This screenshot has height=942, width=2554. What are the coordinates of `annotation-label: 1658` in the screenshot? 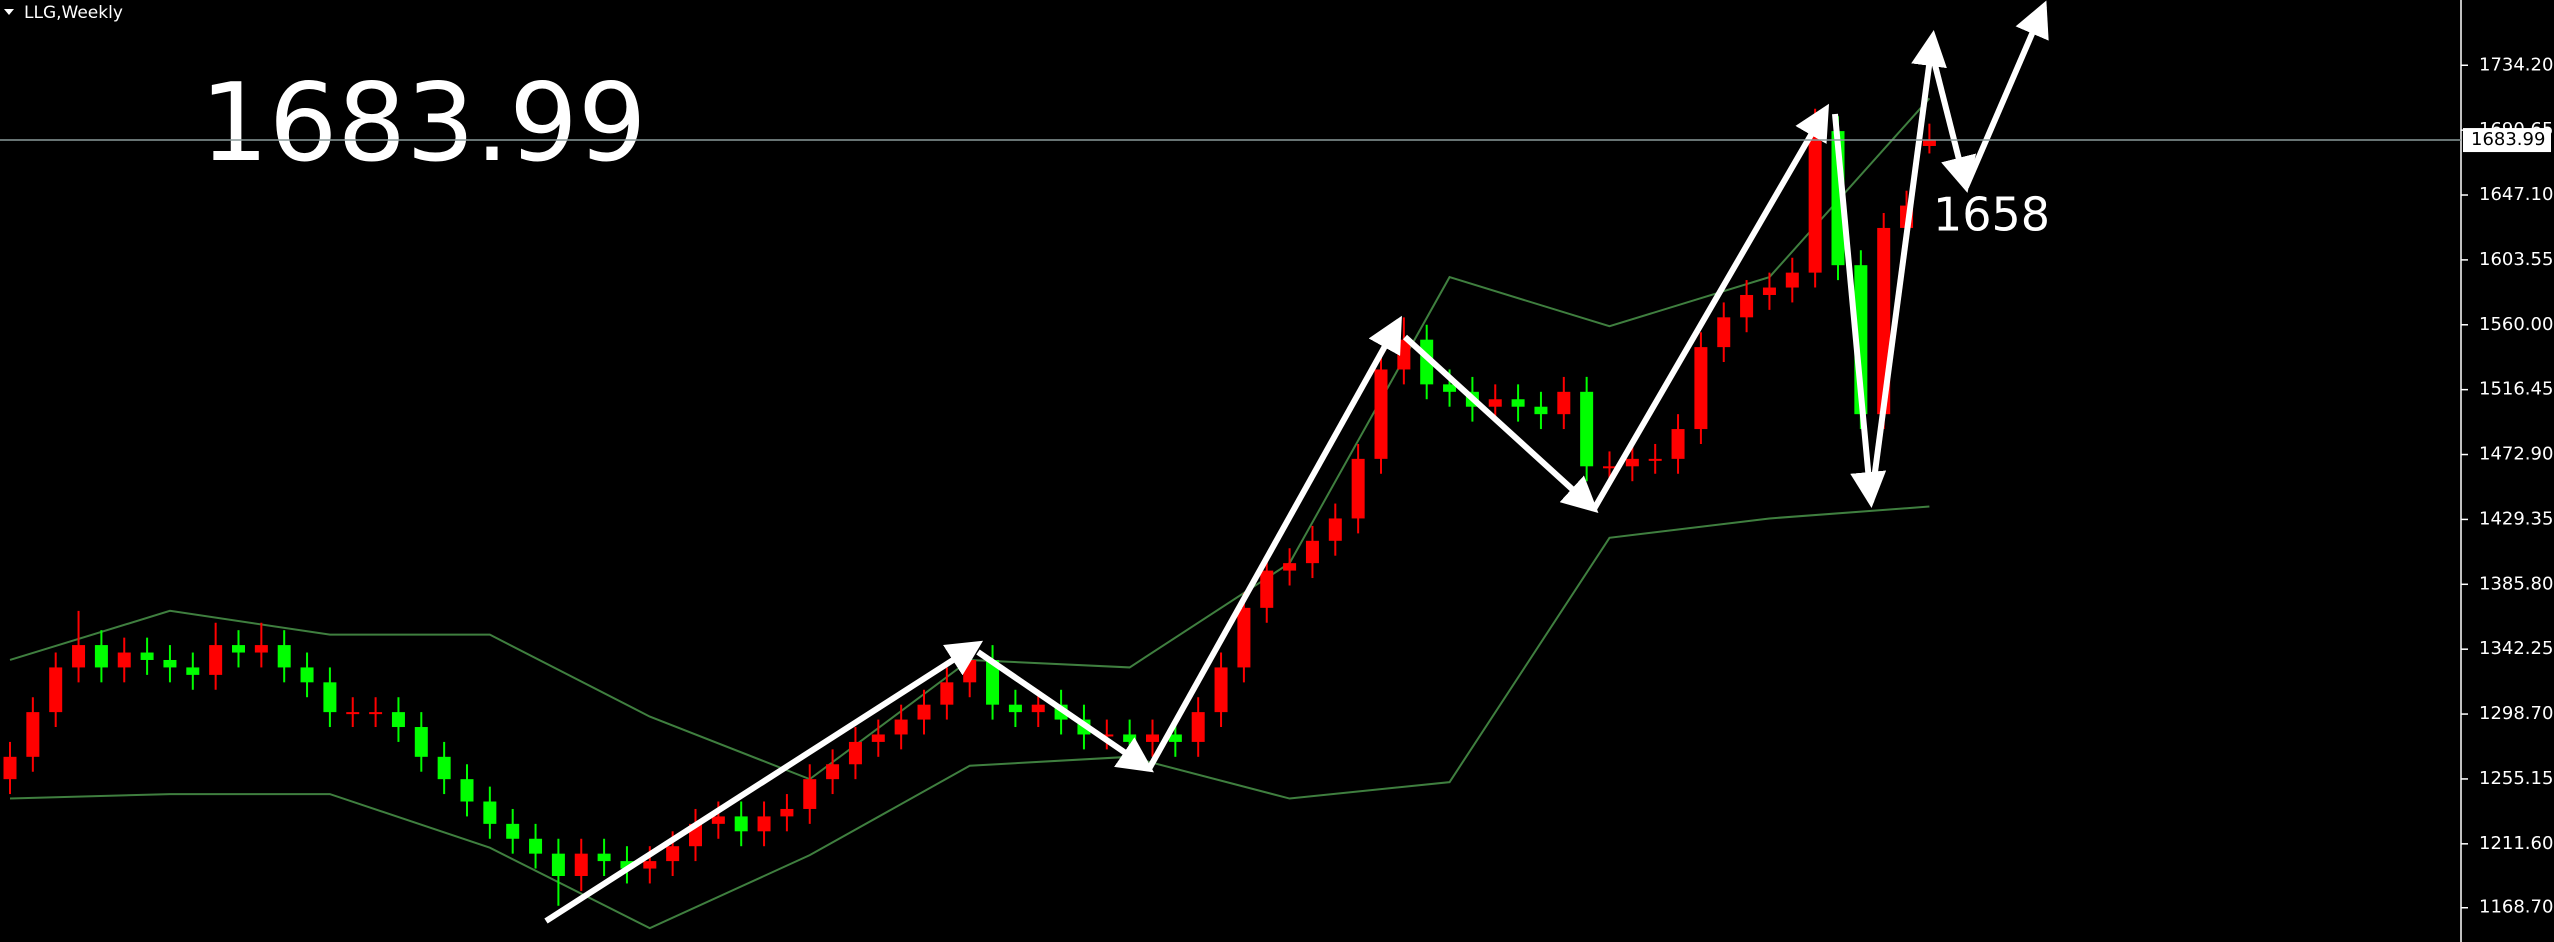 It's located at (1991, 215).